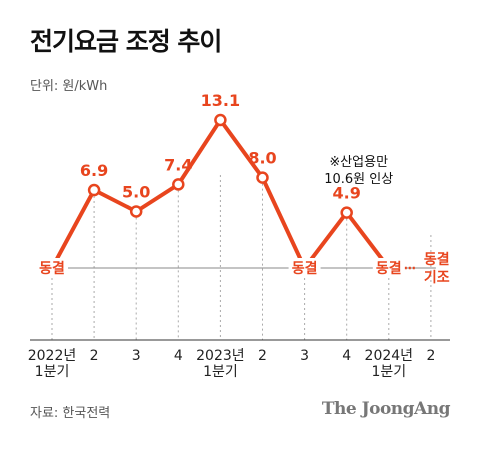 The width and height of the screenshot is (480, 451). What do you see at coordinates (69, 86) in the screenshot?
I see `unit-label: 단위: 원/kWh` at bounding box center [69, 86].